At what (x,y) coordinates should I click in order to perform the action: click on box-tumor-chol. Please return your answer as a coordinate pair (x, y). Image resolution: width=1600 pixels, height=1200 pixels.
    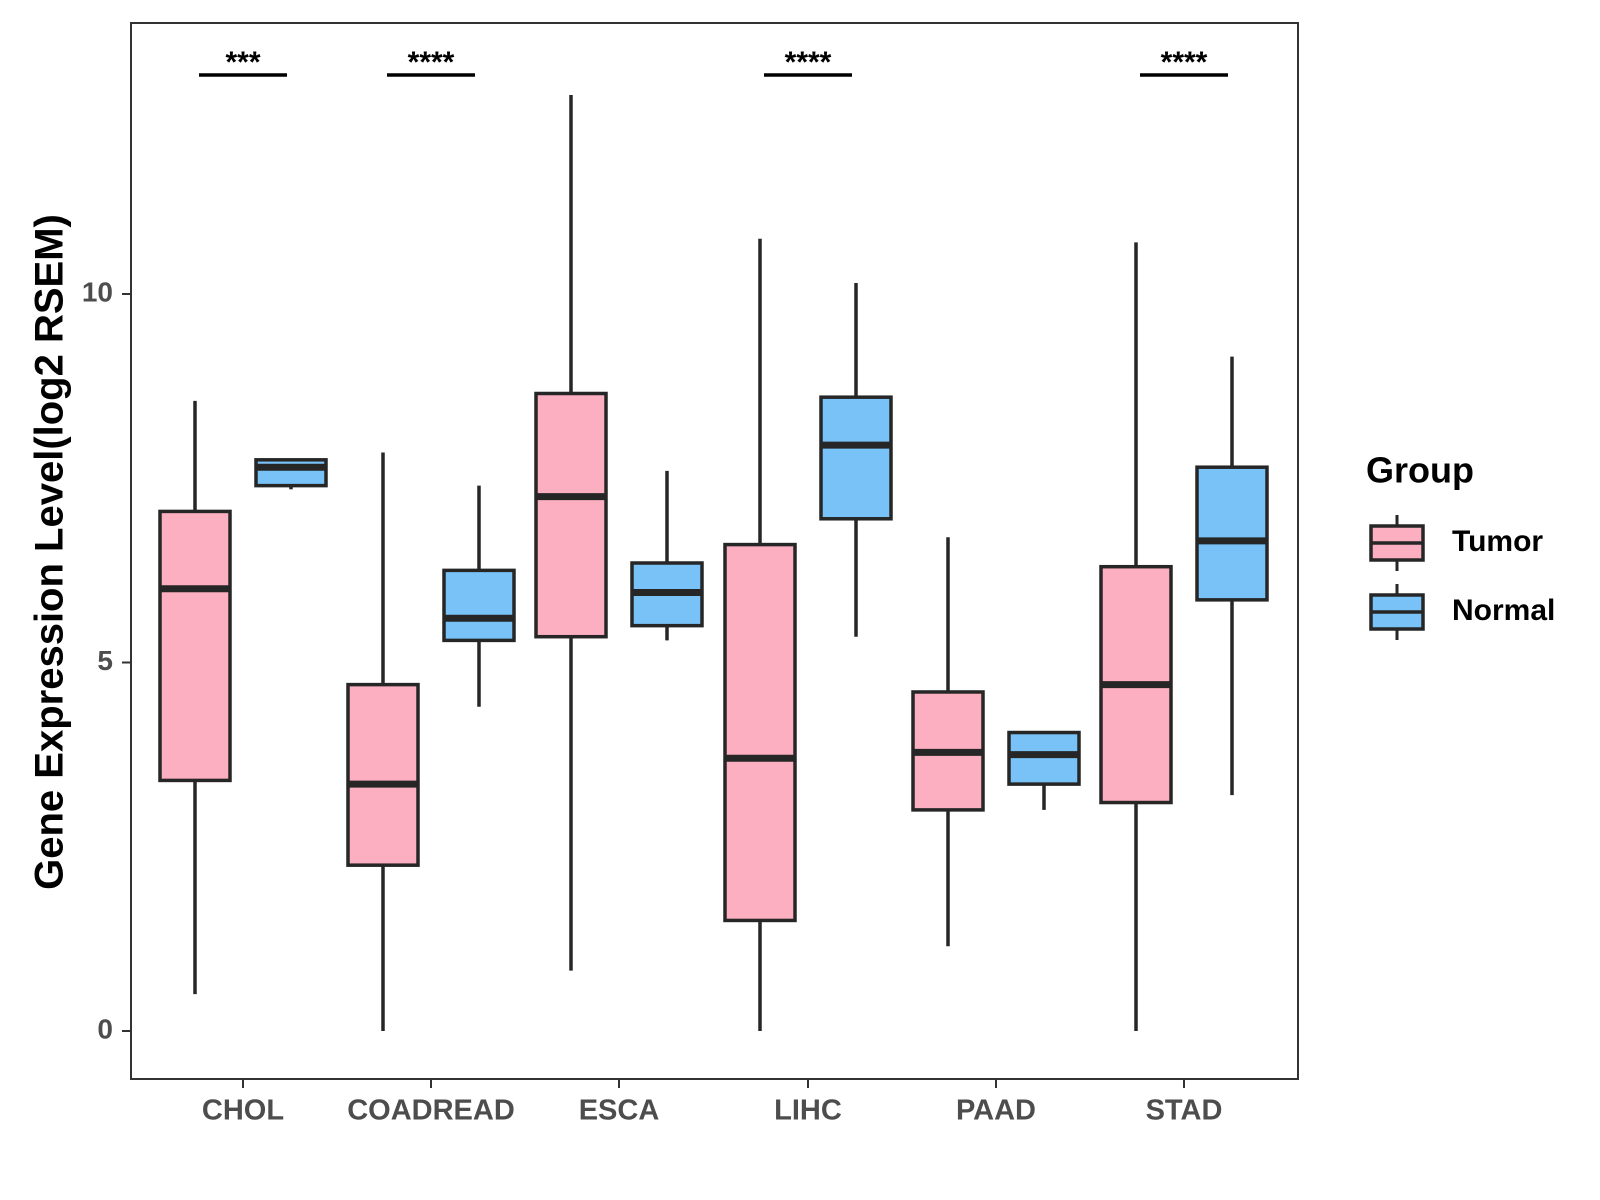
    Looking at the image, I should click on (195, 697).